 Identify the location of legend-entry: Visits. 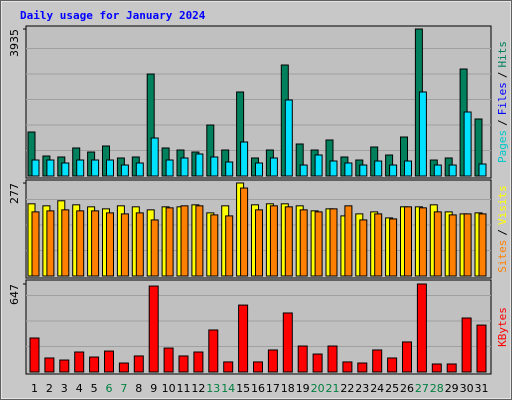
(502, 205).